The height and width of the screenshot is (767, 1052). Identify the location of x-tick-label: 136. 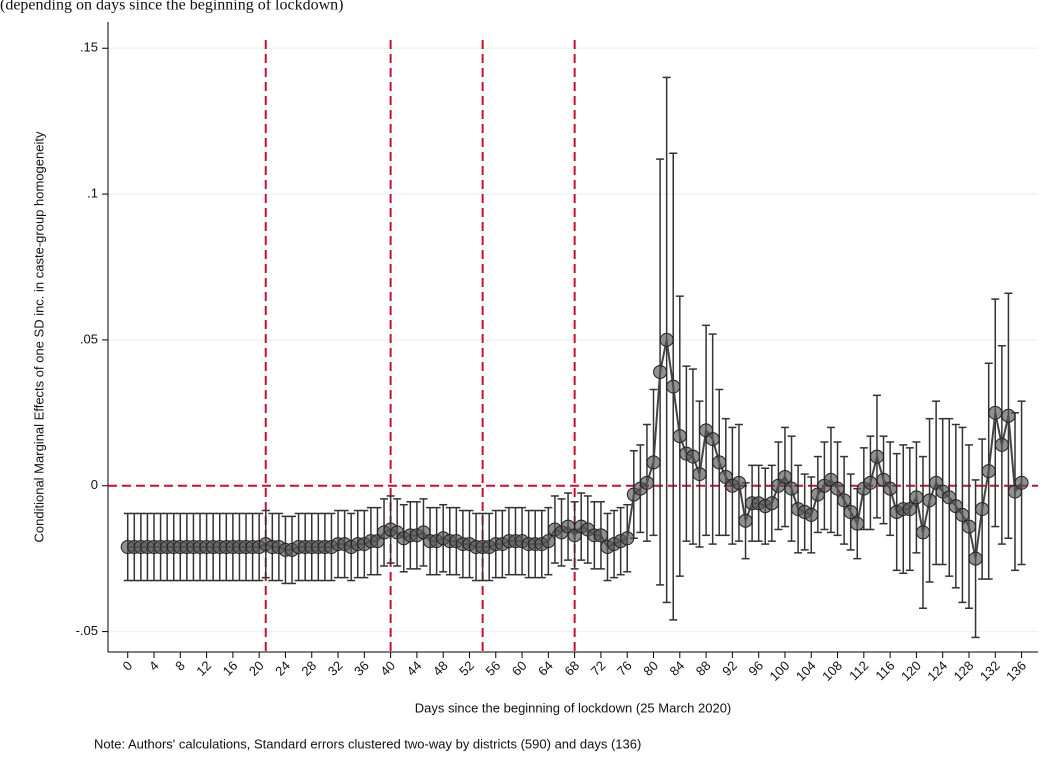
(1016, 671).